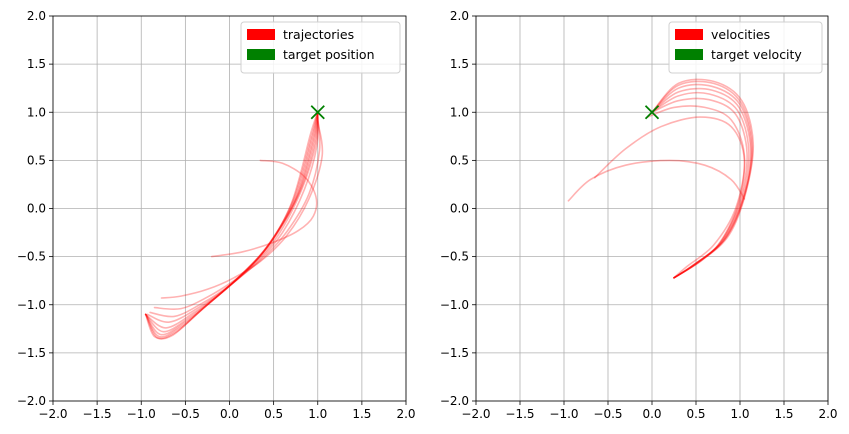 The width and height of the screenshot is (849, 434). I want to click on legend-label: target velocity, so click(756, 54).